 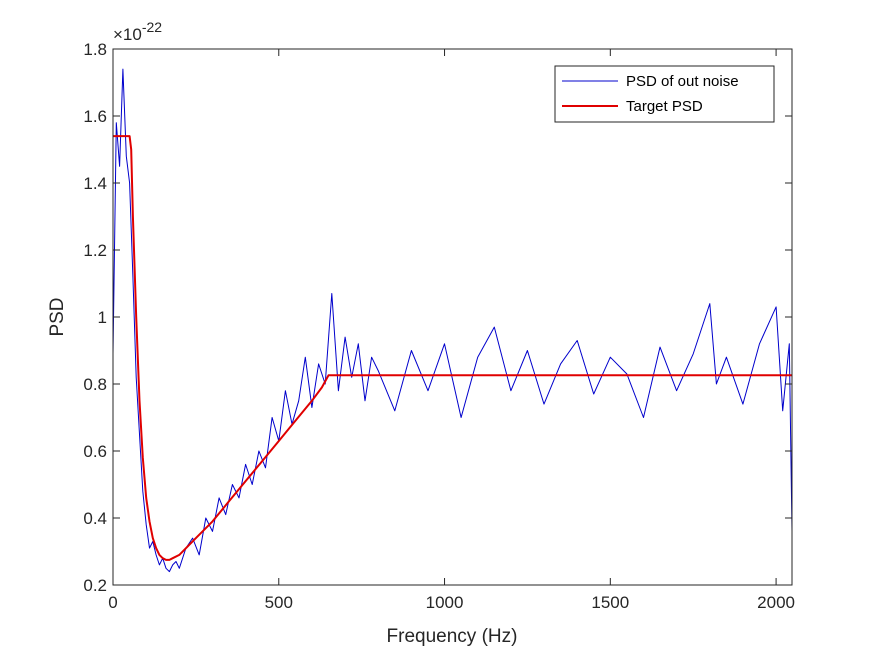 What do you see at coordinates (452, 636) in the screenshot?
I see `x-axis-title: Frequency (Hz)` at bounding box center [452, 636].